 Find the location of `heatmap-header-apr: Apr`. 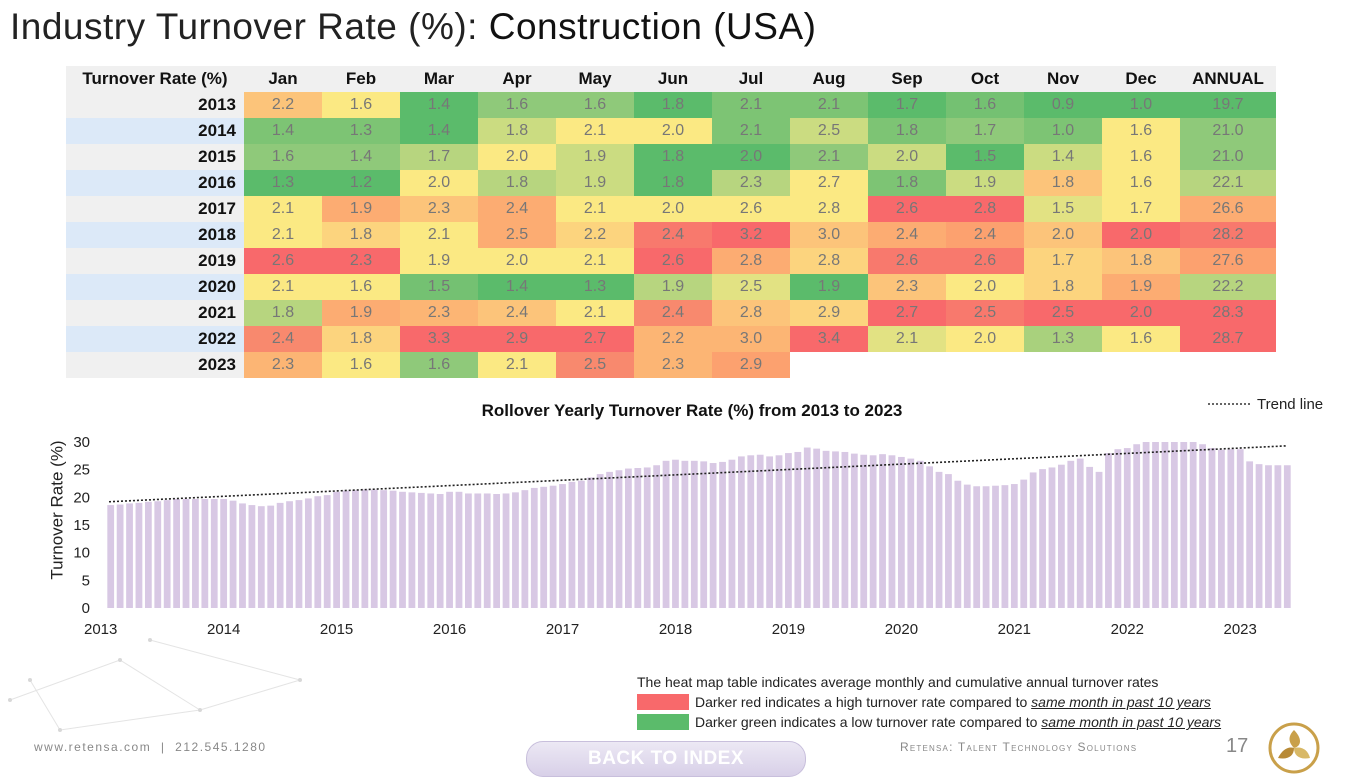

heatmap-header-apr: Apr is located at coordinates (517, 79).